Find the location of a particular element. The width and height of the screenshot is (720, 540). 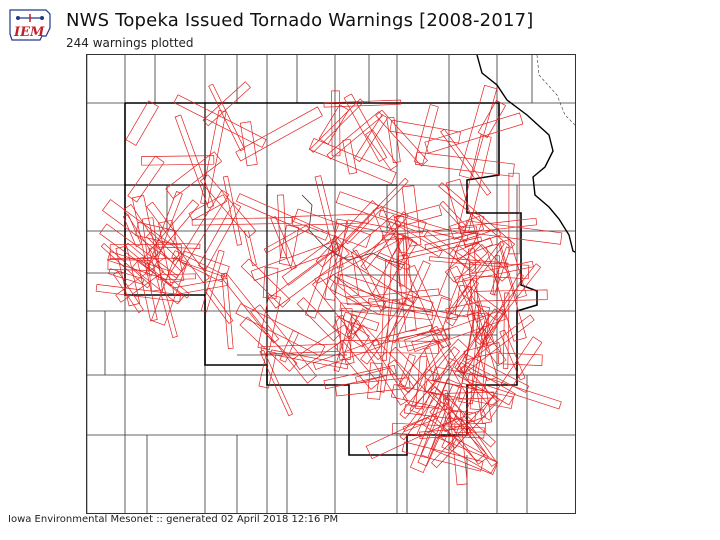

logo-text: IEM is located at coordinates (29, 32).